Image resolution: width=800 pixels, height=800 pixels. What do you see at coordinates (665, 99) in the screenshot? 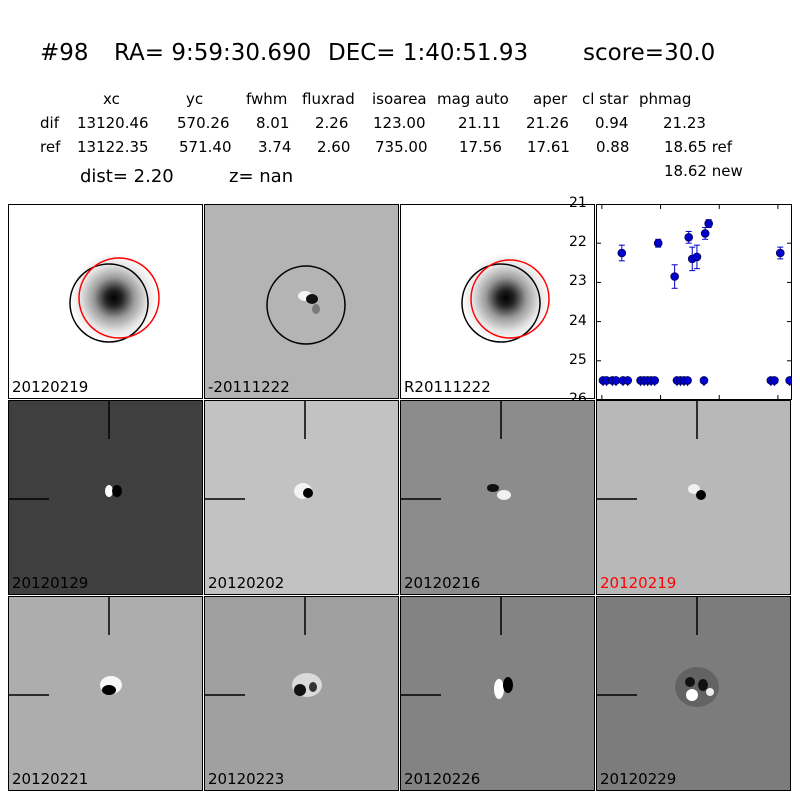
I see `col-header-phmag: phmag` at bounding box center [665, 99].